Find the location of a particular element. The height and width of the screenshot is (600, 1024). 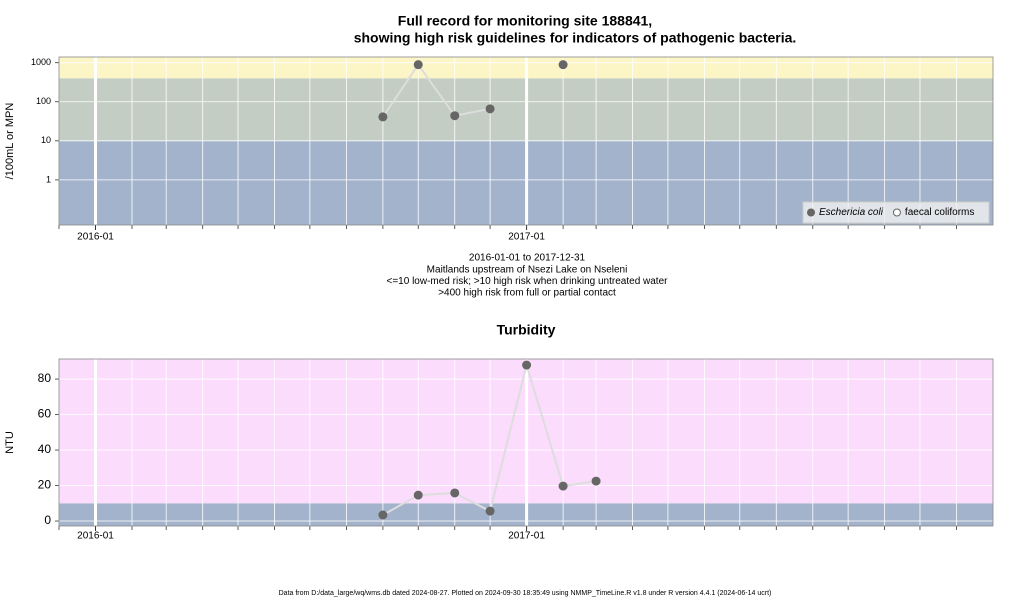

y-tick-label: 60 is located at coordinates (45, 414).